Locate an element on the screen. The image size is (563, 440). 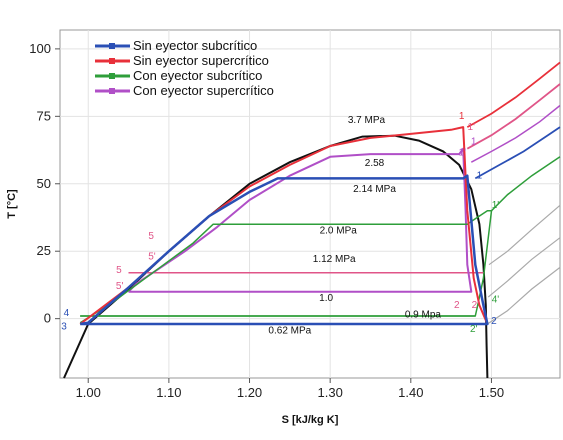
pressure-label: 1.0 is located at coordinates (326, 298).